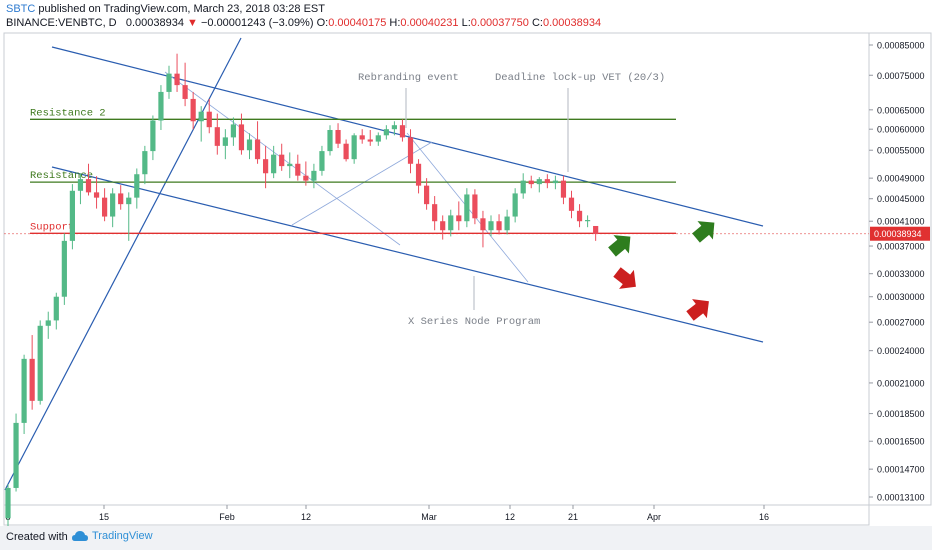  What do you see at coordinates (37, 537) in the screenshot?
I see `created-with-label: Created with` at bounding box center [37, 537].